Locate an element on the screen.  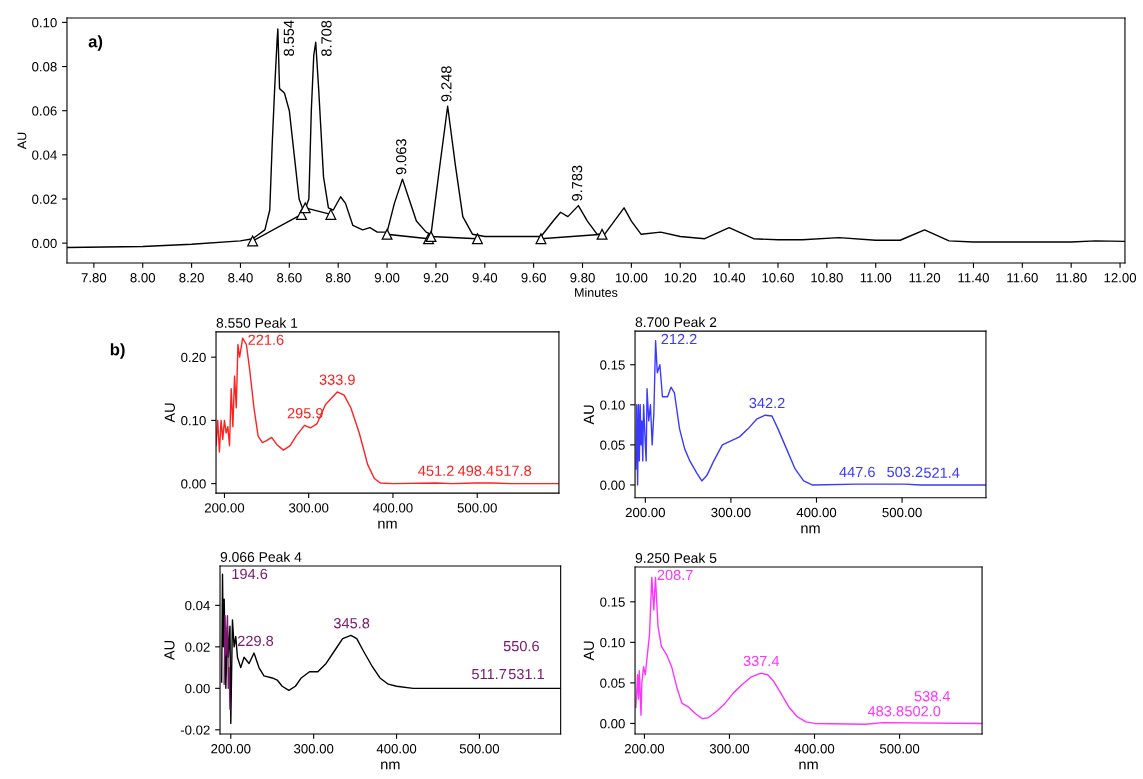
annotation: 447.6 is located at coordinates (857, 472).